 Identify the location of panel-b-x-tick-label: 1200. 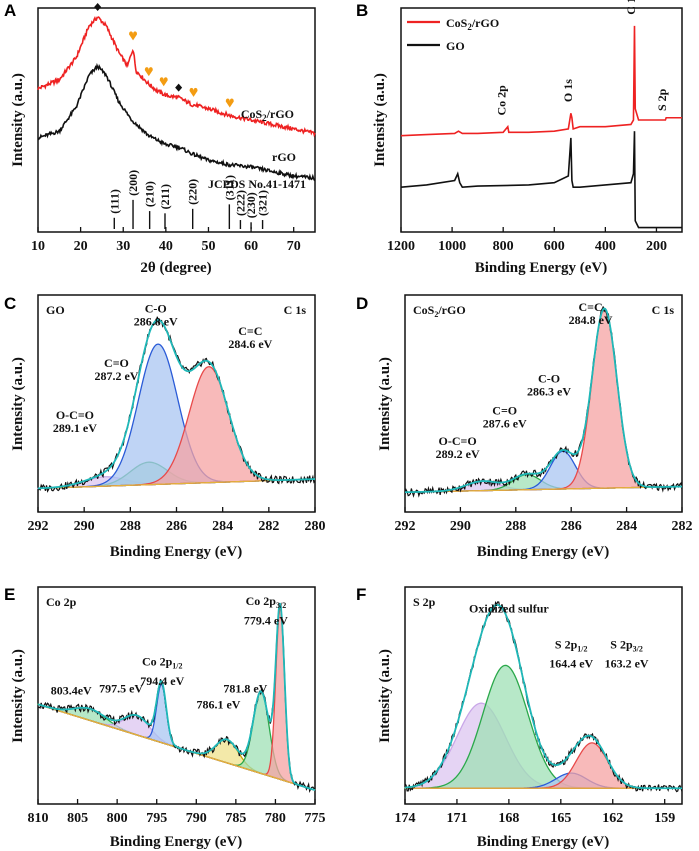
(401, 246).